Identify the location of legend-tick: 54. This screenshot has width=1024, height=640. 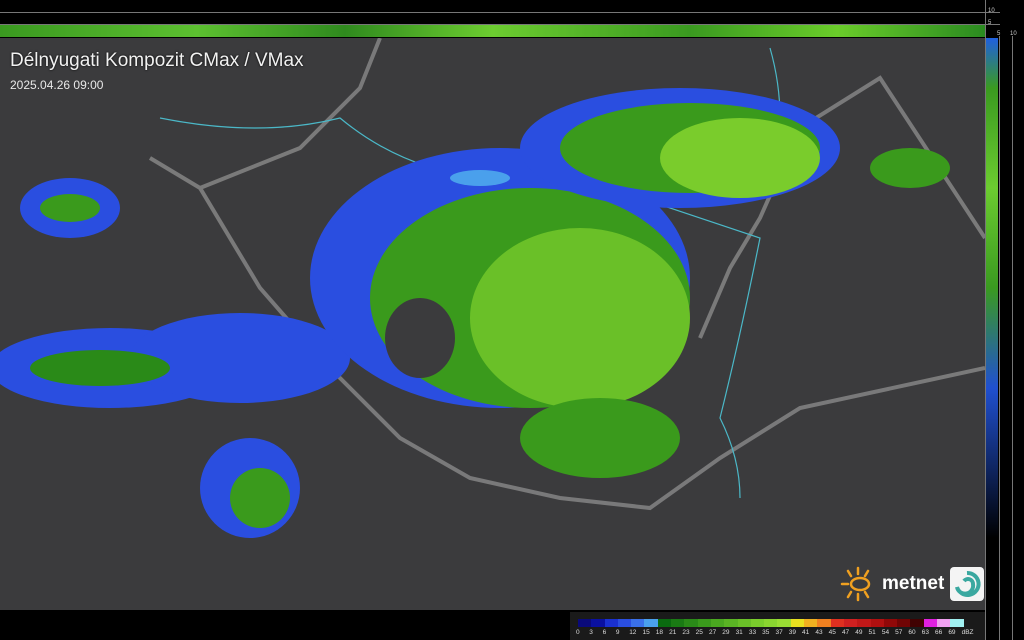
(885, 632).